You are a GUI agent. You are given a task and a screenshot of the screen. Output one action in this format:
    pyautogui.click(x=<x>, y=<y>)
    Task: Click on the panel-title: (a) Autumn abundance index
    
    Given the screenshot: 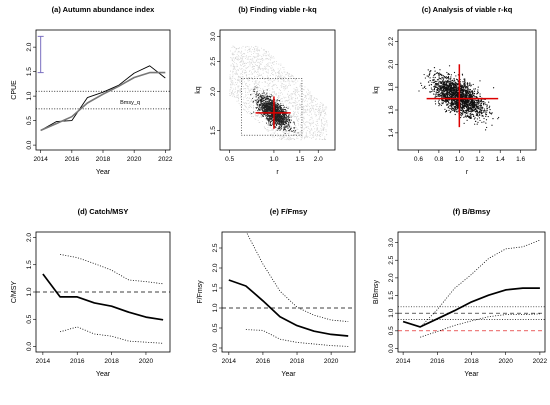 What is the action you would take?
    pyautogui.click(x=103, y=9)
    